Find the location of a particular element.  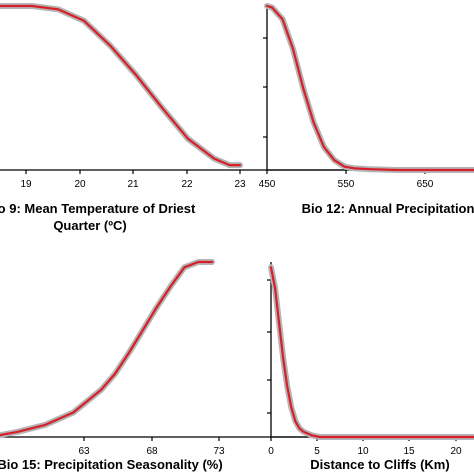

x-tick-label: 19 is located at coordinates (26, 184).